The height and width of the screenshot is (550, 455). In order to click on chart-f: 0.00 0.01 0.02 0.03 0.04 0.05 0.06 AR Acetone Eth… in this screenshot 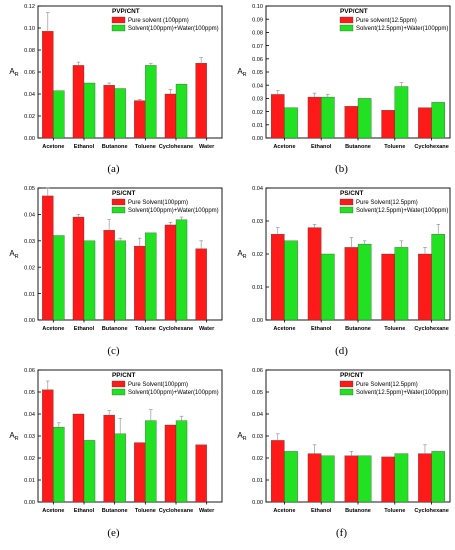, I will do `click(344, 441)`.